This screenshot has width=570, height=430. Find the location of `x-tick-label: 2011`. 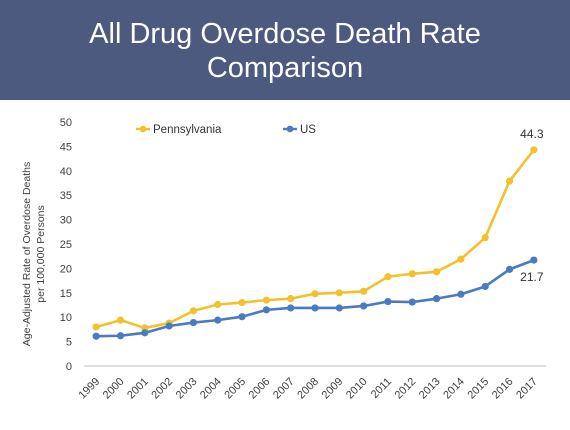

x-tick-label: 2011 is located at coordinates (381, 388).